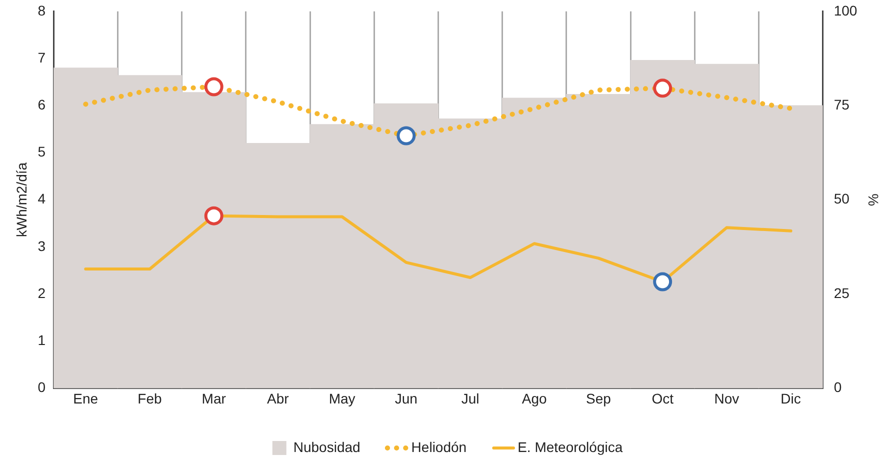 This screenshot has height=465, width=895. I want to click on x-tick-label: Dic, so click(790, 398).